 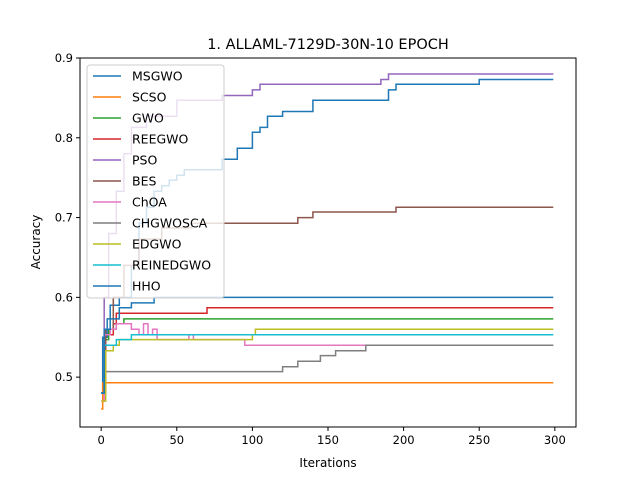 What do you see at coordinates (144, 181) in the screenshot?
I see `legend-label: BES` at bounding box center [144, 181].